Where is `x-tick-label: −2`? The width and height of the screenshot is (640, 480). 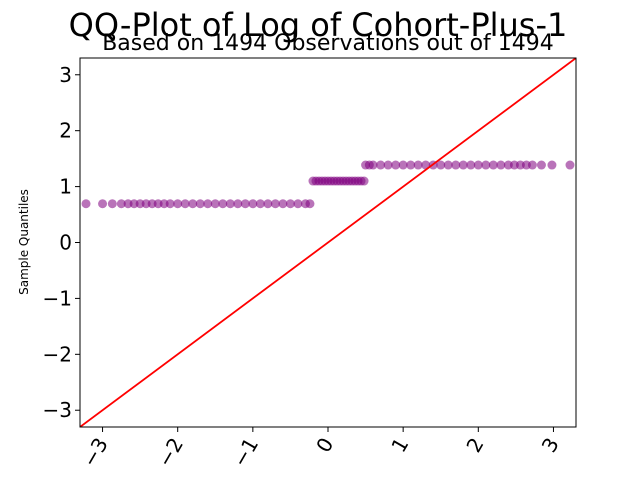
x-tick-label: −2 is located at coordinates (171, 453).